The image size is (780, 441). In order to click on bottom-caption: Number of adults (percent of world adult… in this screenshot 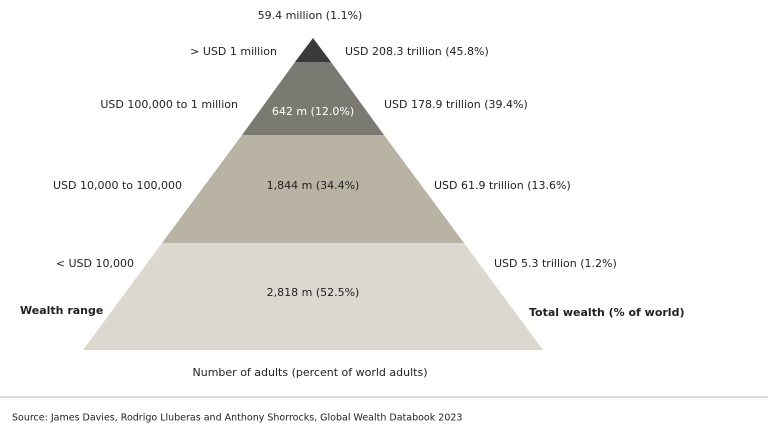, I will do `click(310, 372)`.